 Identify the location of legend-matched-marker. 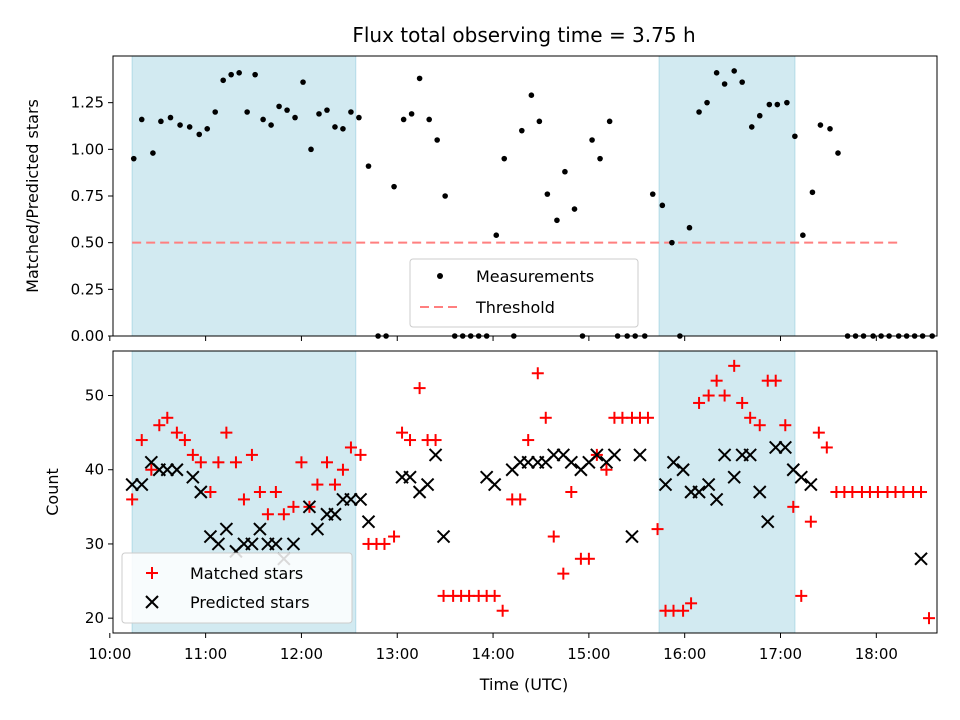
(152, 573).